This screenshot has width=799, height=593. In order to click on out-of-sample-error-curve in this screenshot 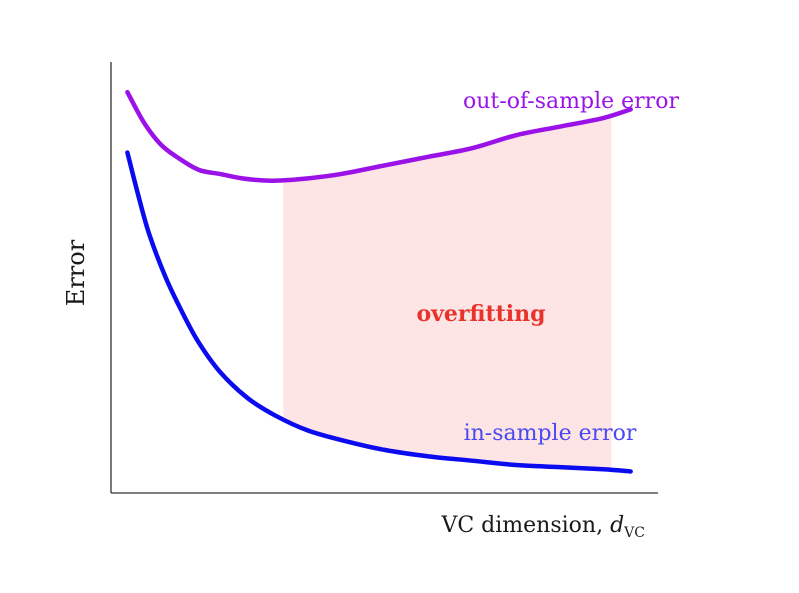, I will do `click(379, 136)`.